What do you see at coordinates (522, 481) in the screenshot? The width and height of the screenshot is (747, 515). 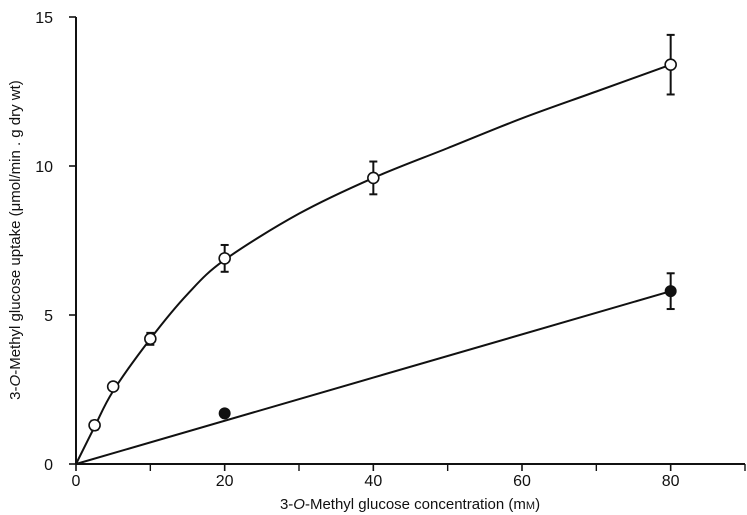 I see `x-tick-label: 60` at bounding box center [522, 481].